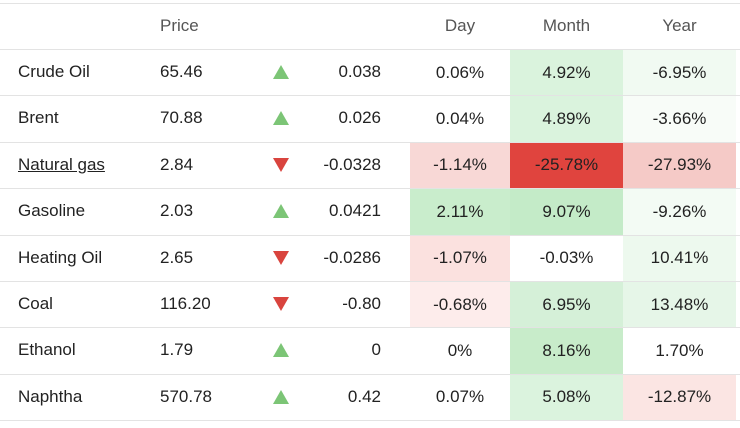 This screenshot has height=428, width=740. I want to click on change: 0.026, so click(359, 118).